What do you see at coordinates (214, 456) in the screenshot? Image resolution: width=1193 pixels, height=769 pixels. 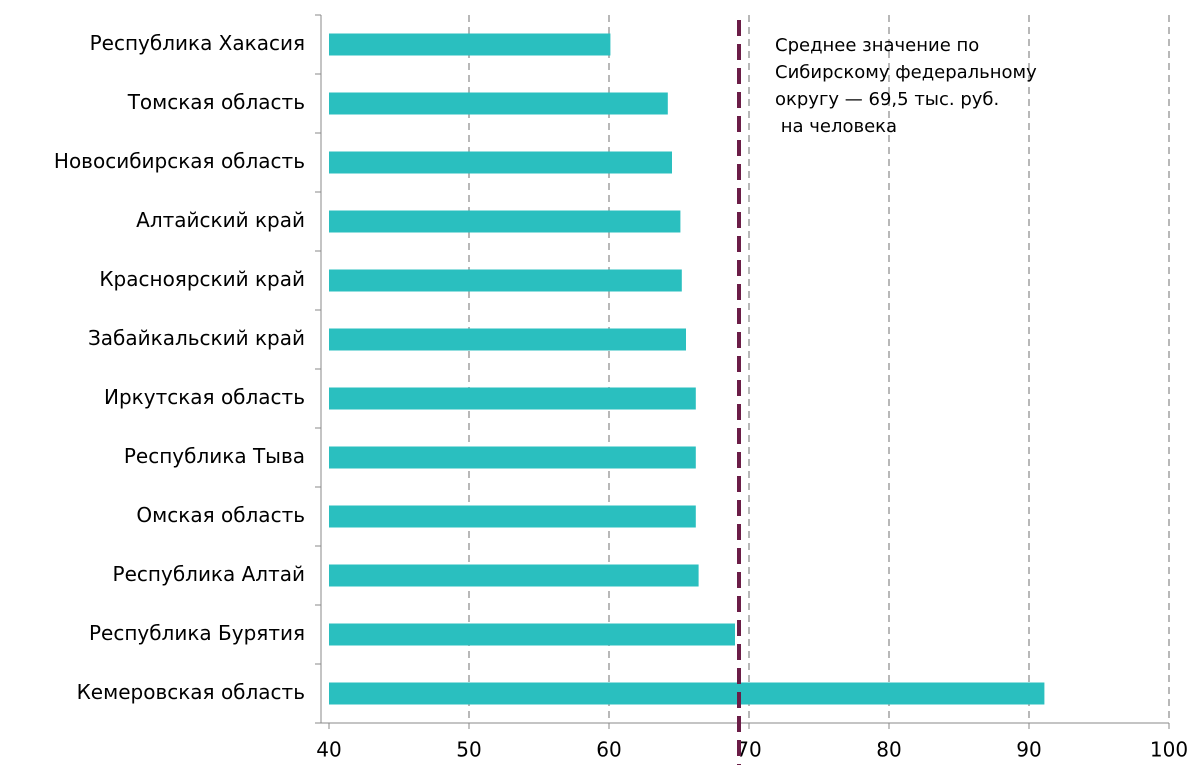 I see `y-tick-label: Республика Тыва` at bounding box center [214, 456].